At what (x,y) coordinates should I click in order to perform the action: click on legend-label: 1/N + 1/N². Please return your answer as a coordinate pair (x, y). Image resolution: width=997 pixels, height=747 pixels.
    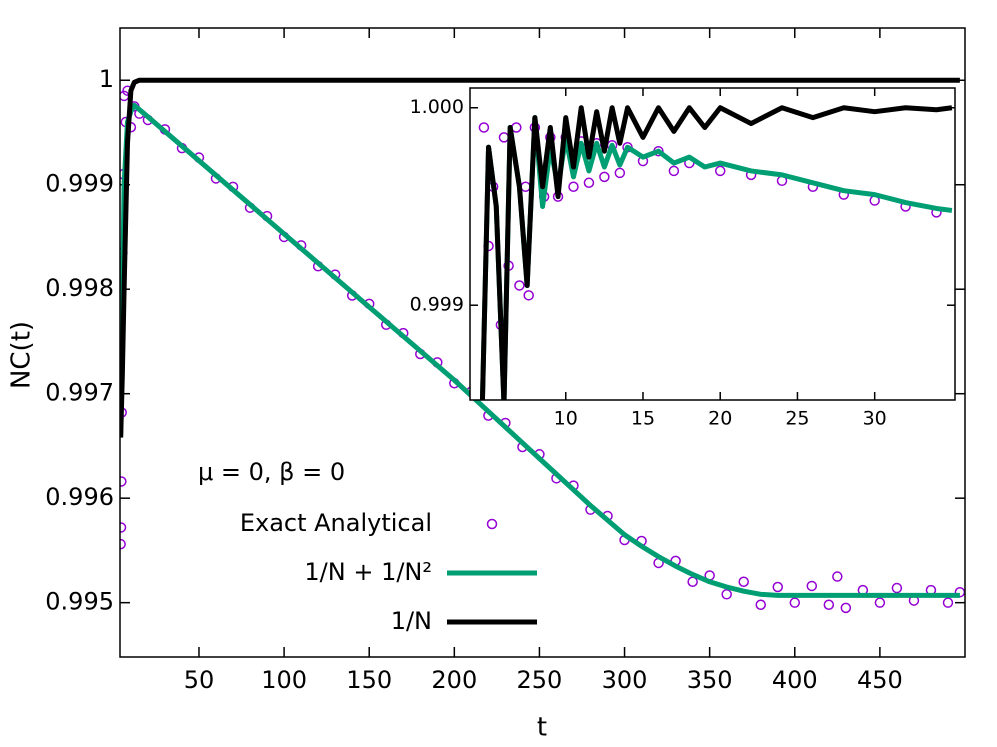
    Looking at the image, I should click on (368, 572).